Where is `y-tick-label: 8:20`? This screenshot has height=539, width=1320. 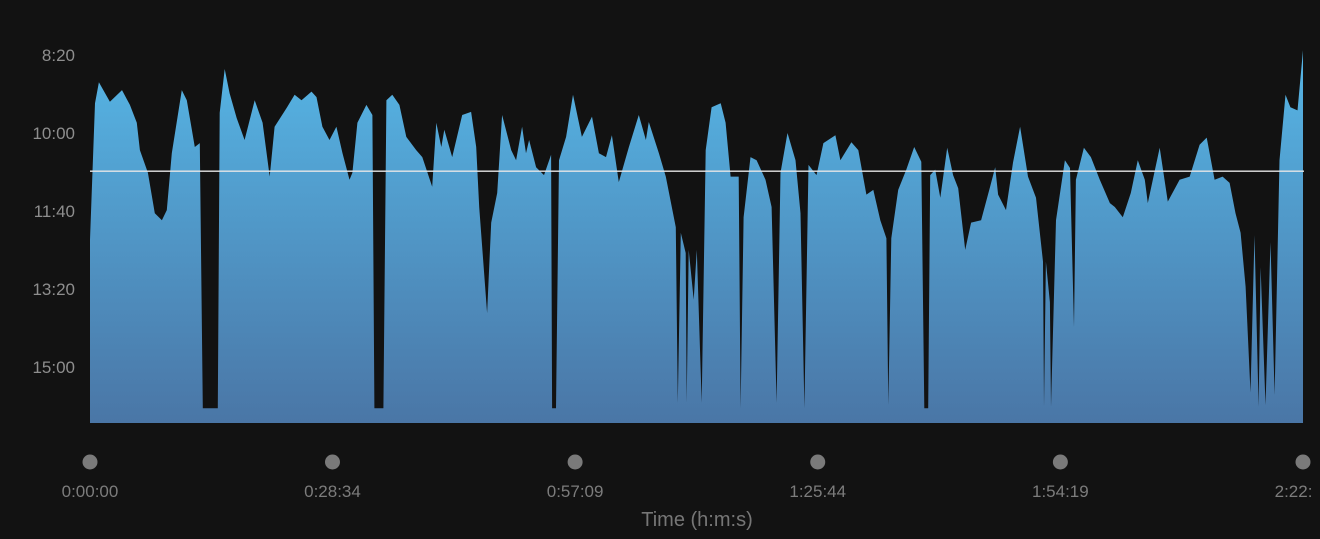 y-tick-label: 8:20 is located at coordinates (58, 55).